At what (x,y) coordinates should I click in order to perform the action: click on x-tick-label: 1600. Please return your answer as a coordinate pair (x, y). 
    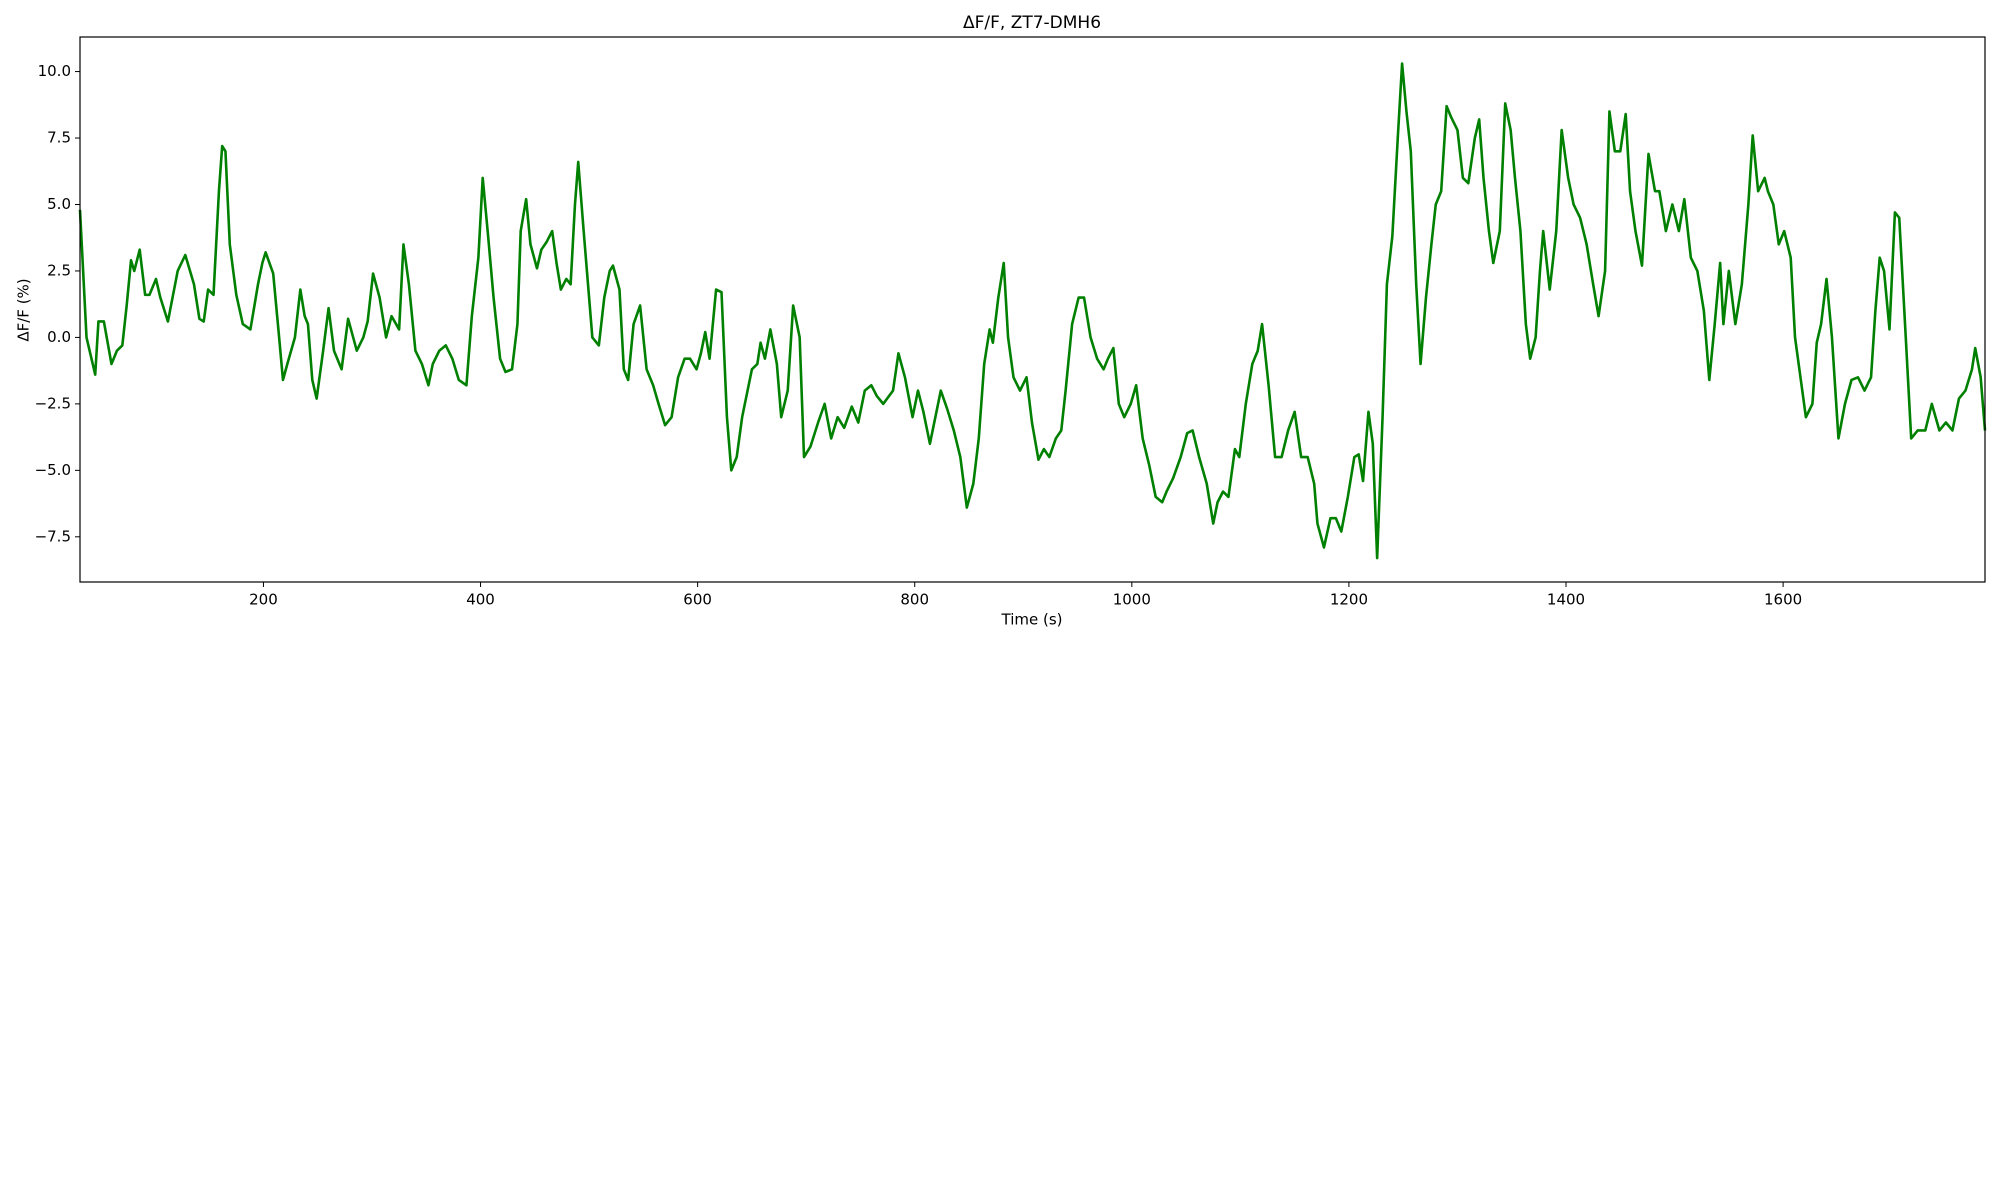
    Looking at the image, I should click on (1783, 600).